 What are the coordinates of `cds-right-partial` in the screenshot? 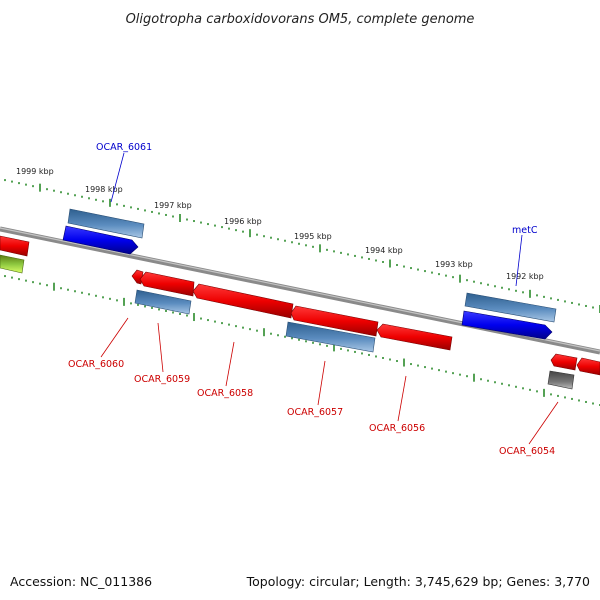 It's located at (588, 366).